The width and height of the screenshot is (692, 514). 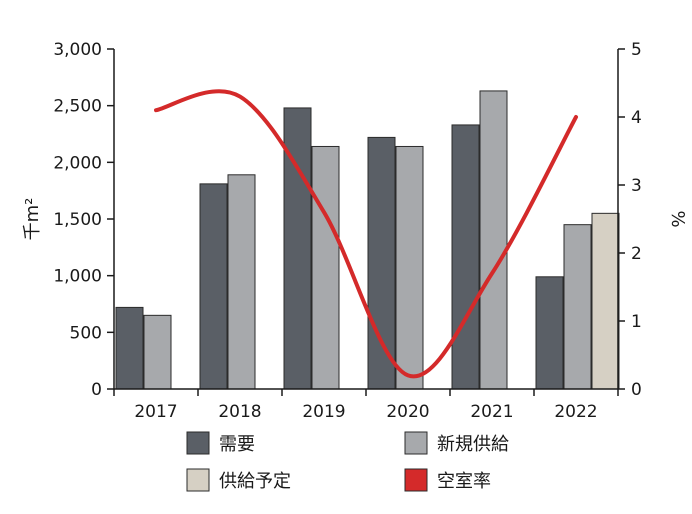 I want to click on x-tick-label: 2018, so click(x=239, y=412).